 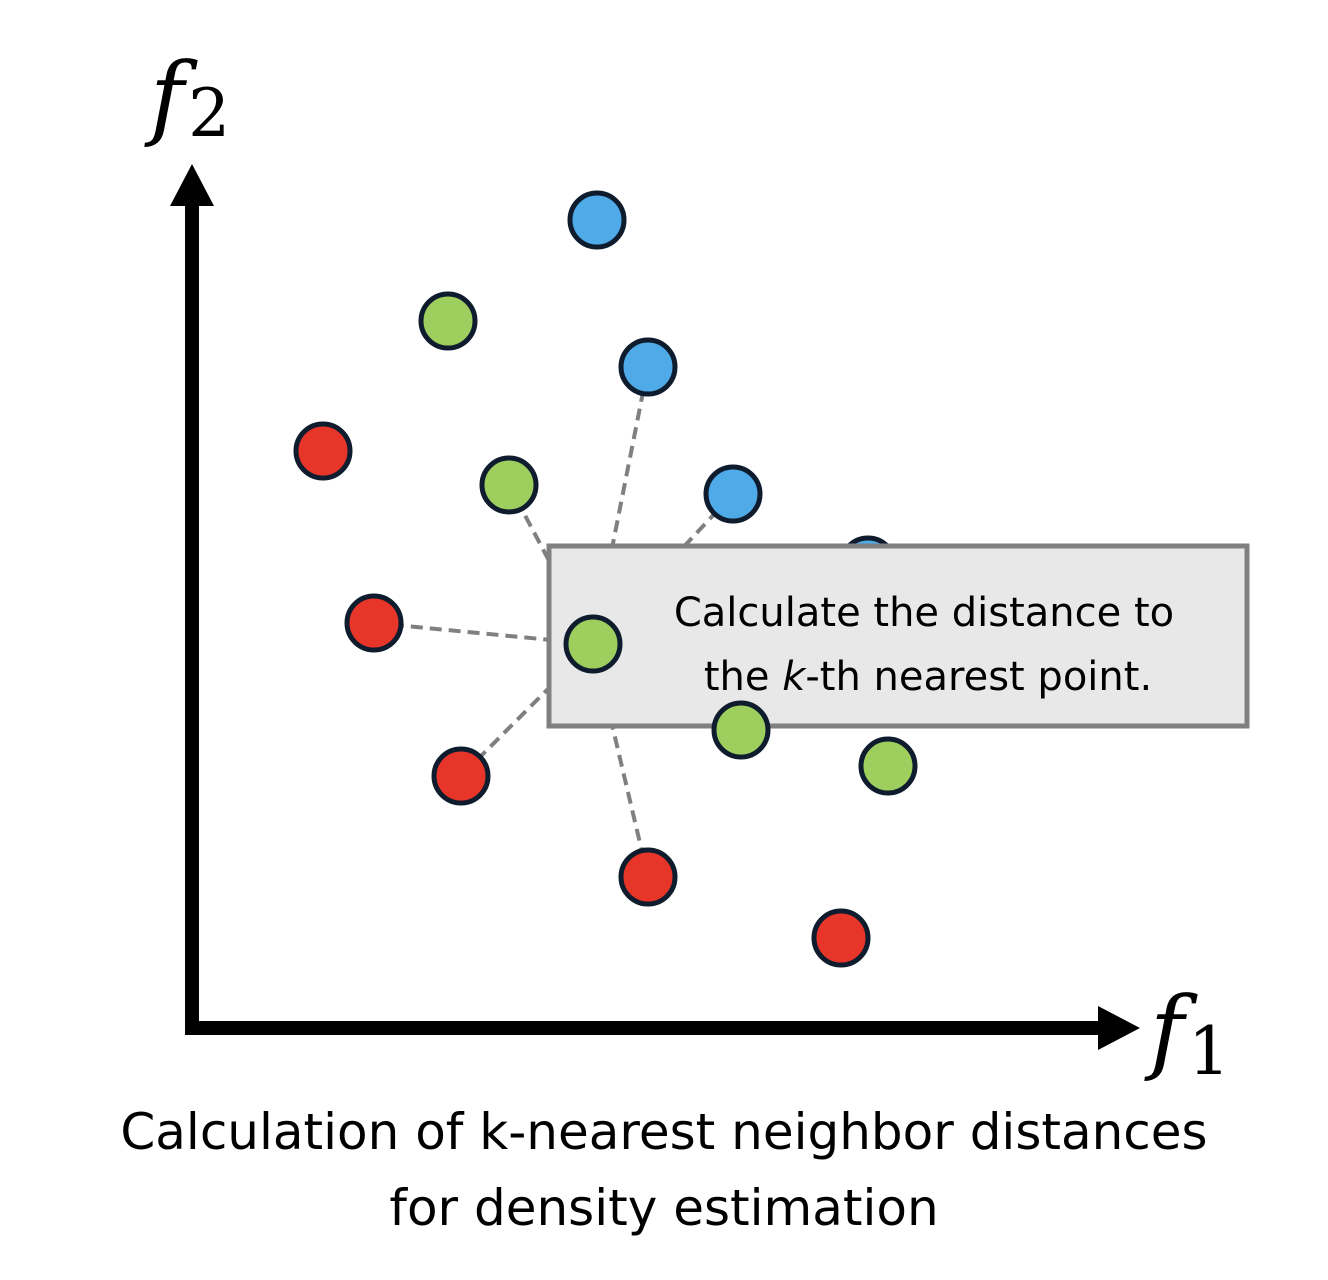 What do you see at coordinates (527, 710) in the screenshot?
I see `distance-line-to-red-lower-left` at bounding box center [527, 710].